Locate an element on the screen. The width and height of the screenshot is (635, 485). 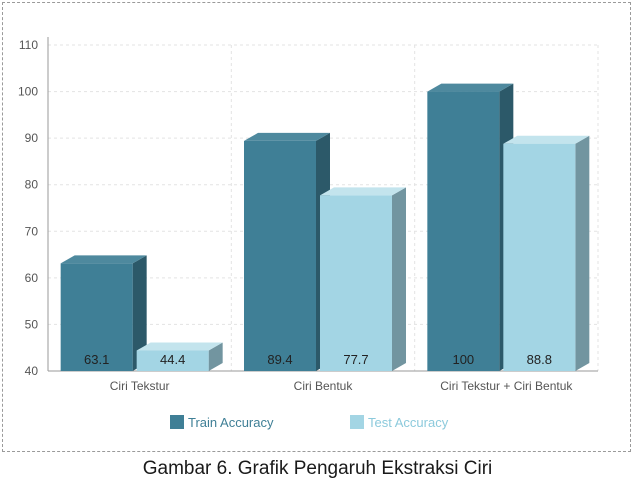
data-label: 100 is located at coordinates (463, 359).